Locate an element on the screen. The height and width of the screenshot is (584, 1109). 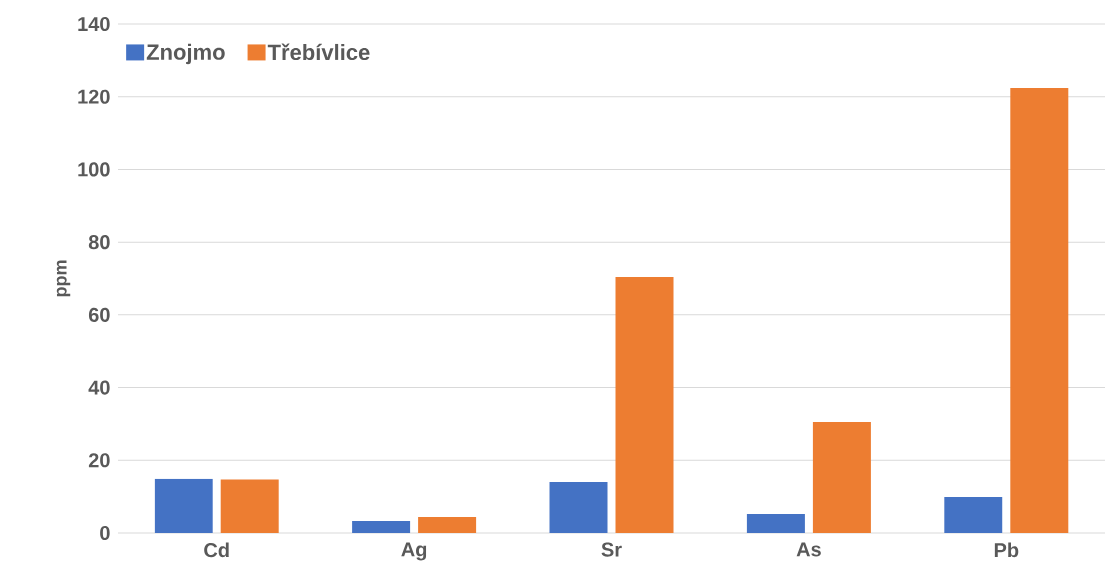
legend-label: Třebívlice is located at coordinates (318, 52).